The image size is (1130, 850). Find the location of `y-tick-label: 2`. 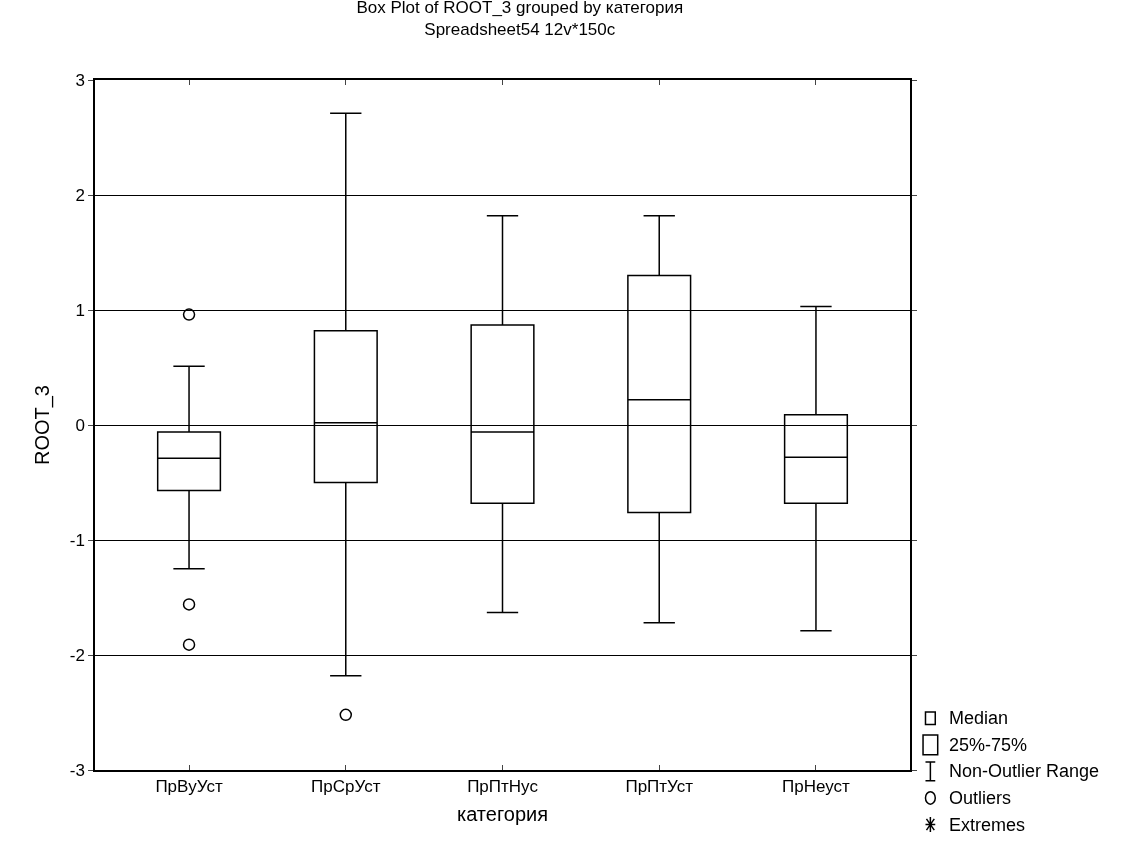

y-tick-label: 2 is located at coordinates (80, 195).